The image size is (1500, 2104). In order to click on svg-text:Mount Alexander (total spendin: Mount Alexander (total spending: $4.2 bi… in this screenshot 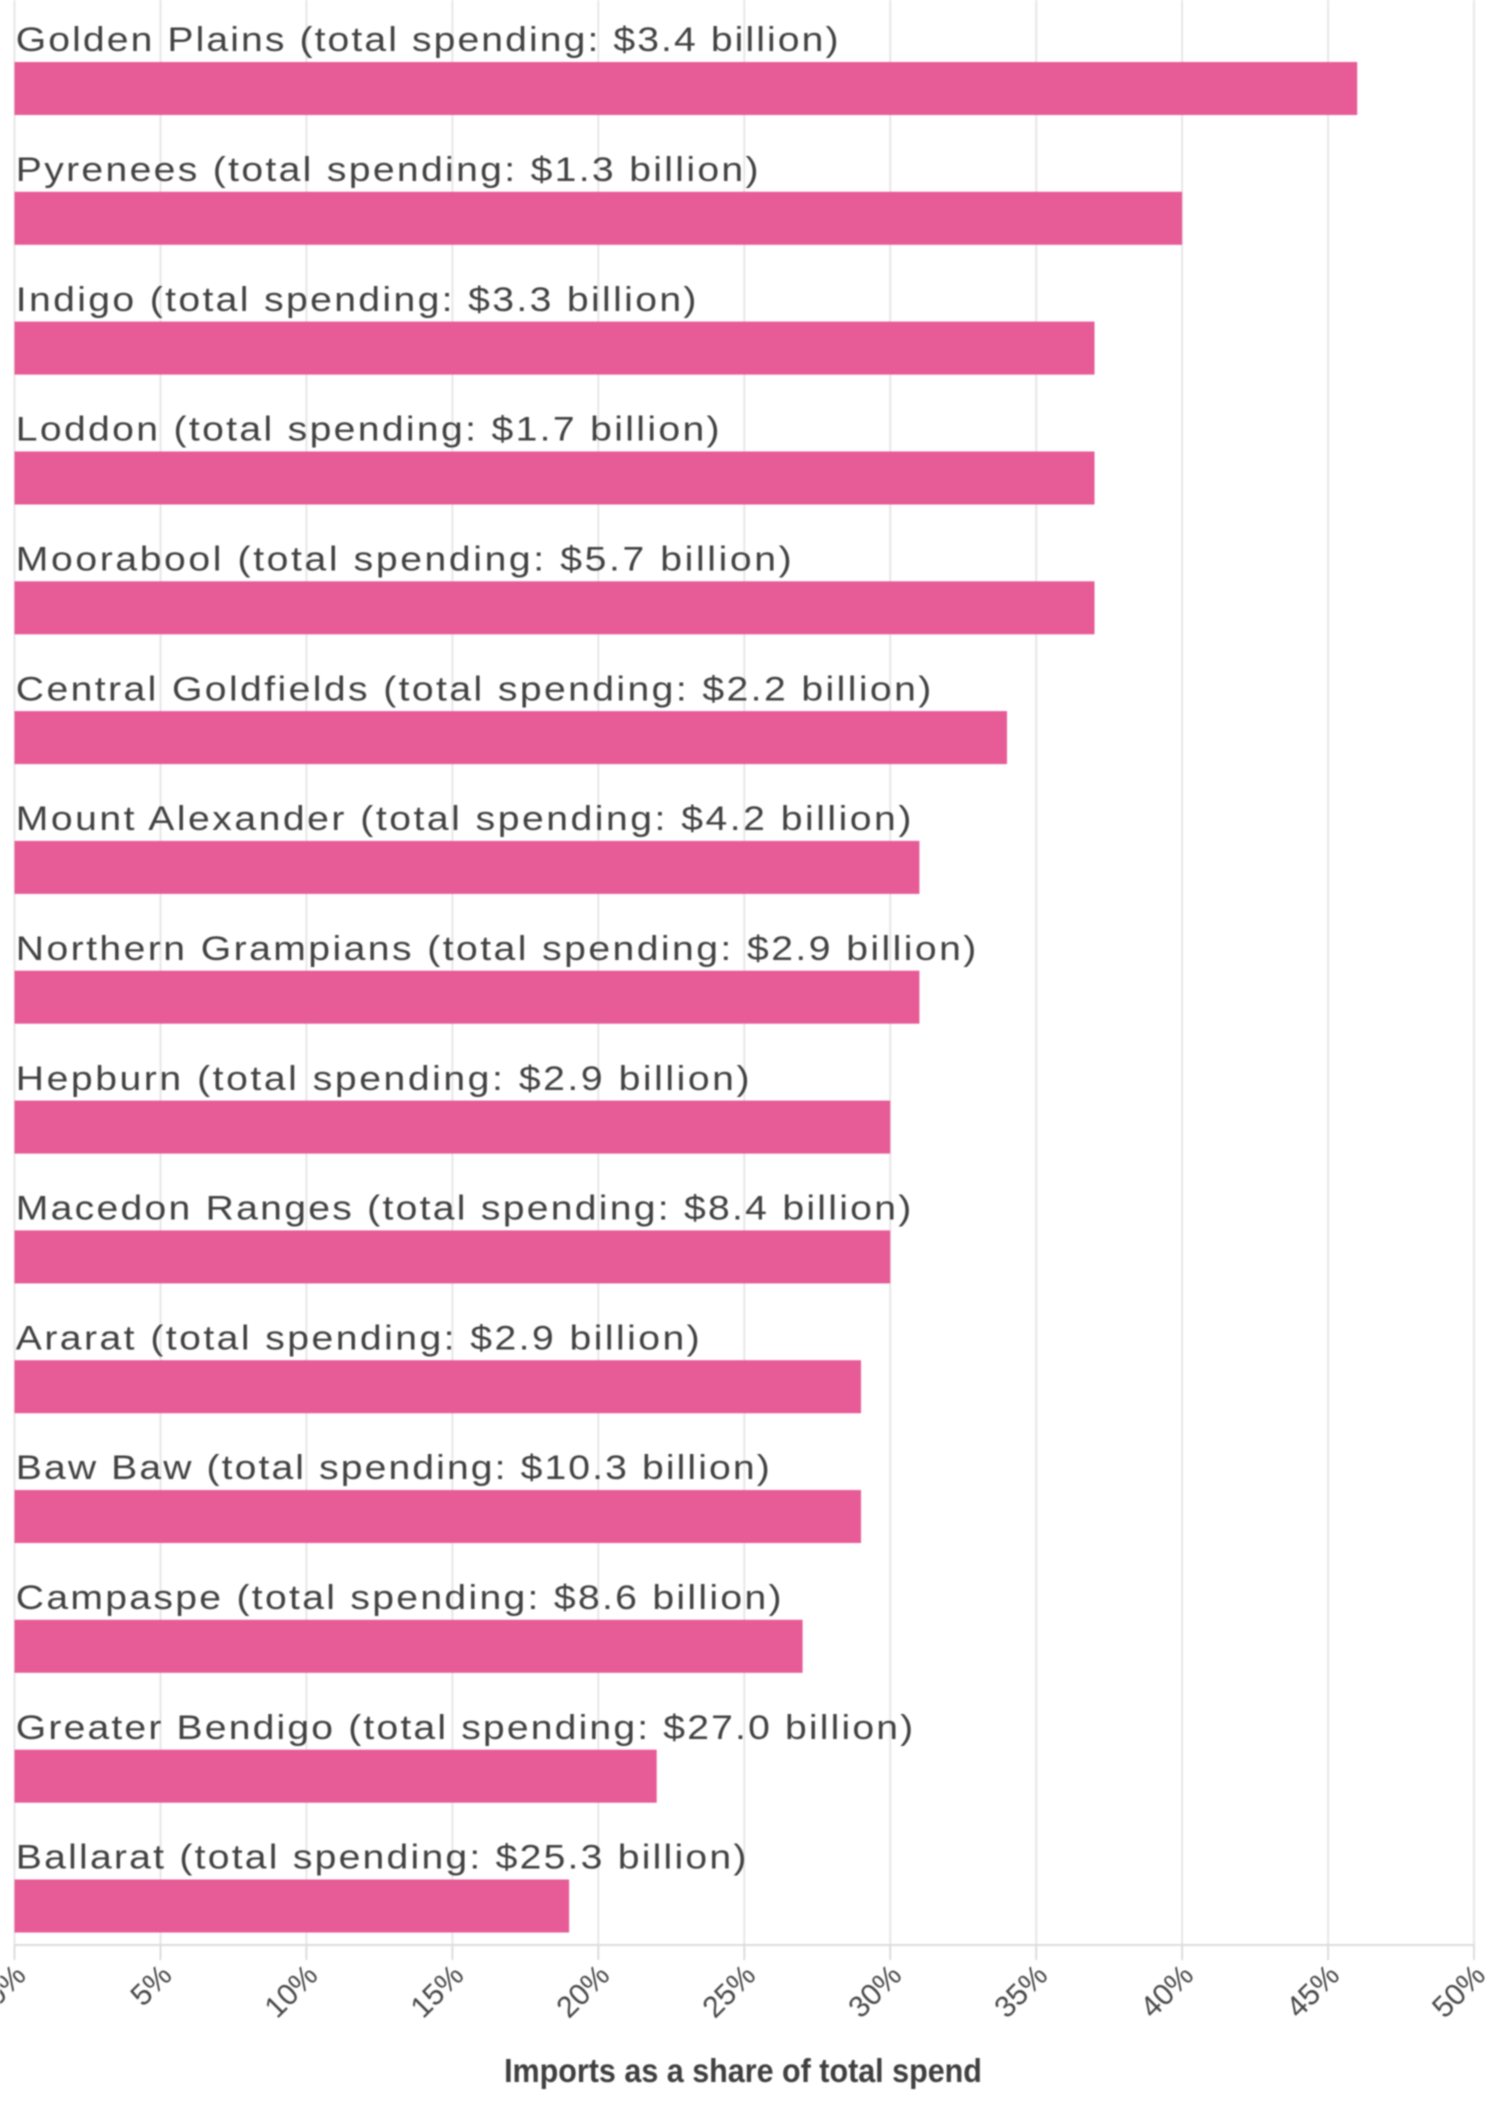, I will do `click(465, 818)`.